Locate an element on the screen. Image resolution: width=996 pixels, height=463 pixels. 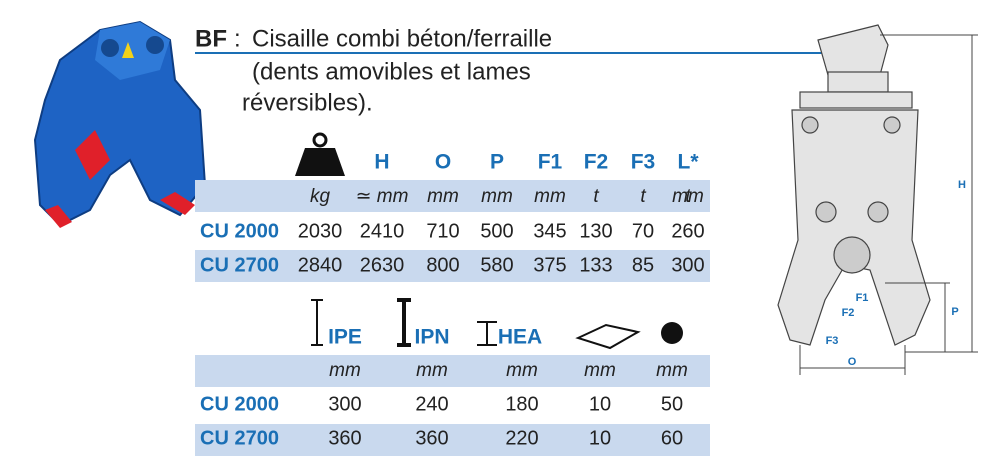
column-header: P is located at coordinates (497, 162).